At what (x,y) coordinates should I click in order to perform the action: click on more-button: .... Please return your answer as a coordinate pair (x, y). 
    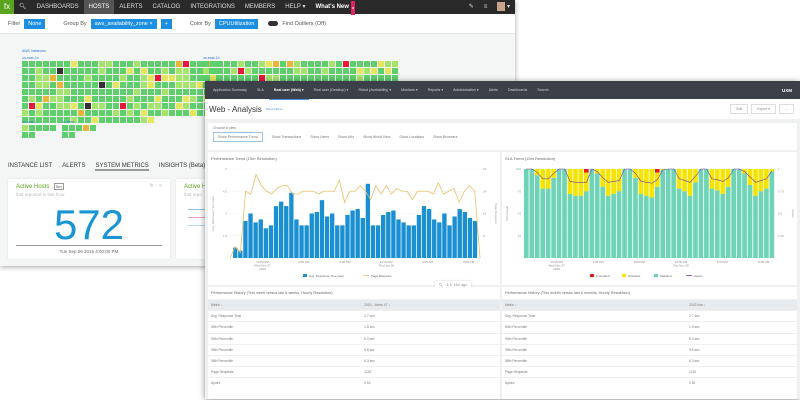
    Looking at the image, I should click on (786, 109).